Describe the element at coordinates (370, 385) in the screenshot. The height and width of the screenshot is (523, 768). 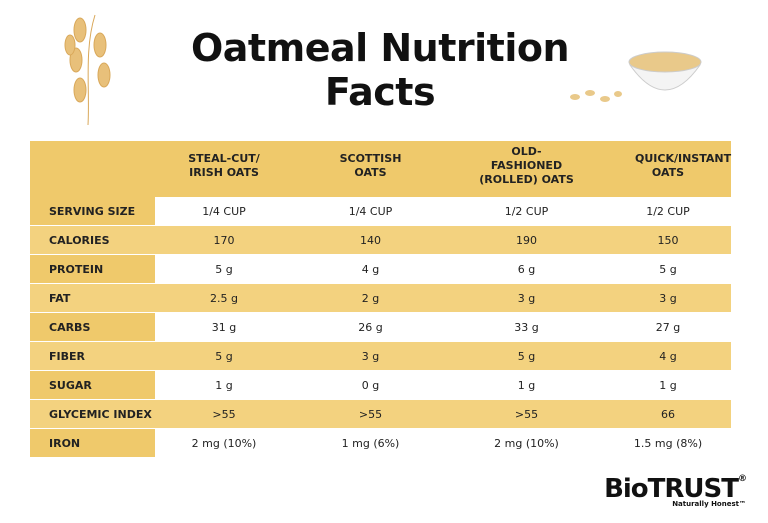
I see `cell: 0 g` at that location.